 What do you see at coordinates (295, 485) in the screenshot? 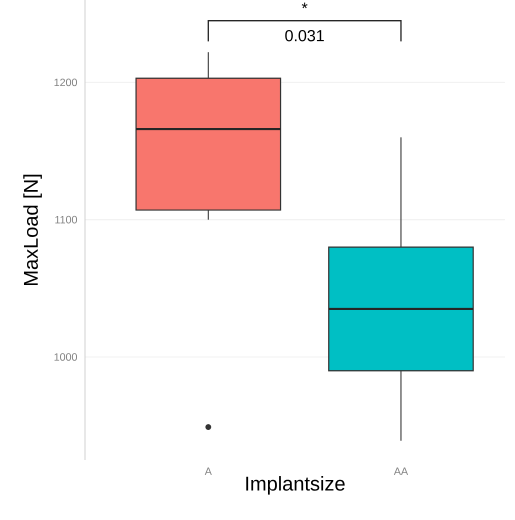
I see `x-axis-title: Implantsize` at bounding box center [295, 485].